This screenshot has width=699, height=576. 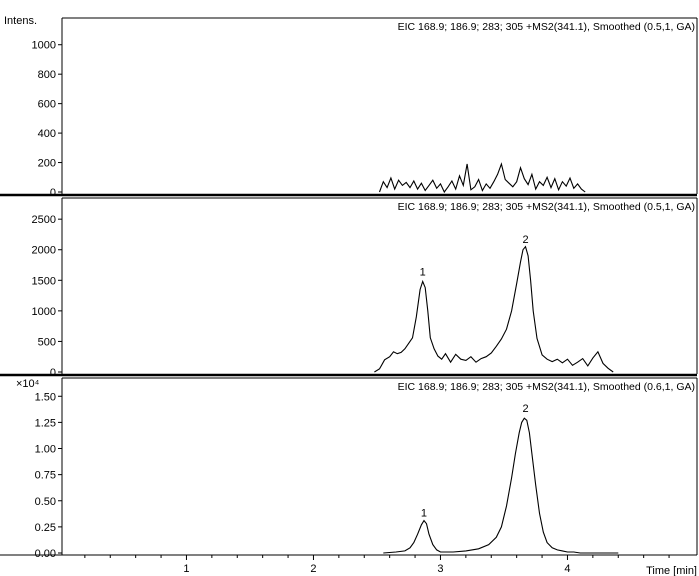 I want to click on y-tick-label: 2500, so click(x=44, y=220).